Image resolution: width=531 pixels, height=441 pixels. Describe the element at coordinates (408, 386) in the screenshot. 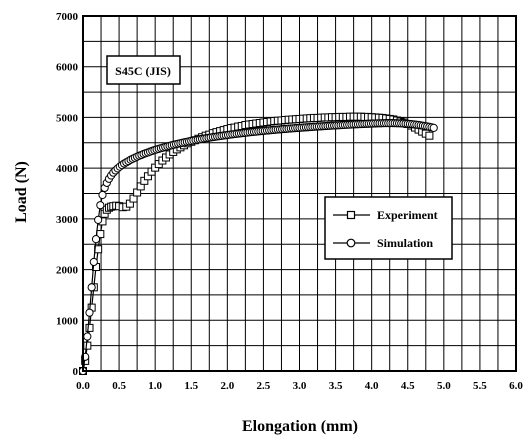

I see `x-tick-label: 4.5` at that location.